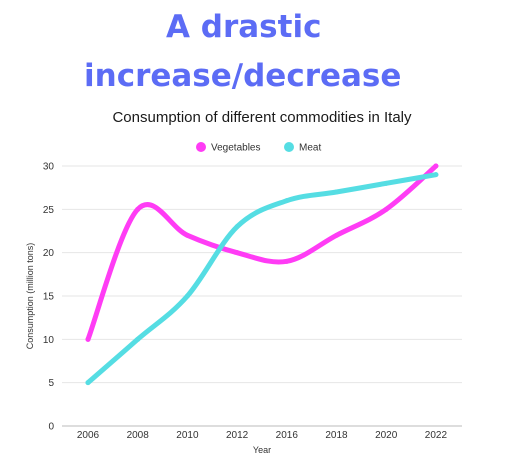 The image size is (506, 476). What do you see at coordinates (49, 297) in the screenshot?
I see `y-tick-label: 15` at bounding box center [49, 297].